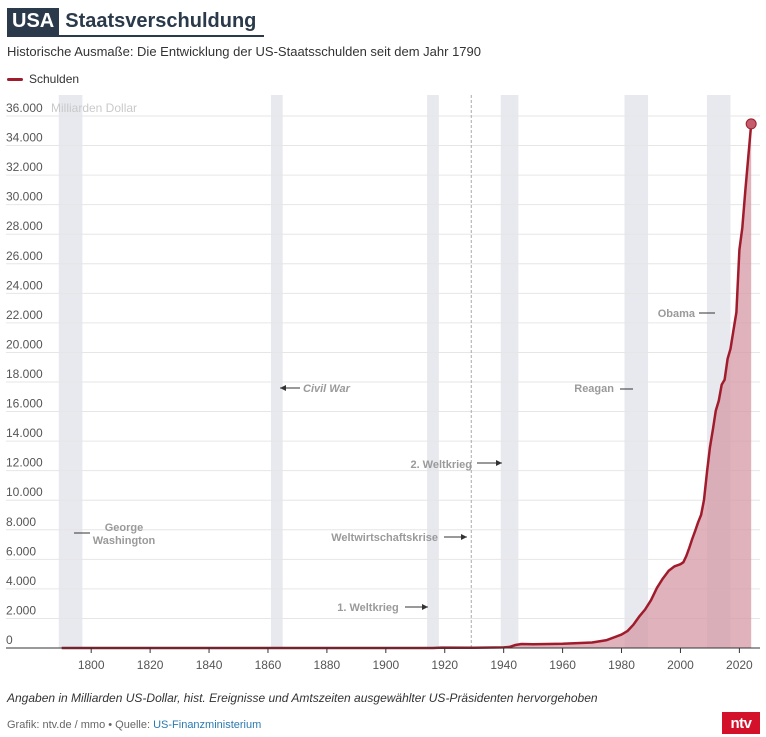 The height and width of the screenshot is (737, 766). What do you see at coordinates (268, 665) in the screenshot?
I see `x-tick-label: 1860` at bounding box center [268, 665].